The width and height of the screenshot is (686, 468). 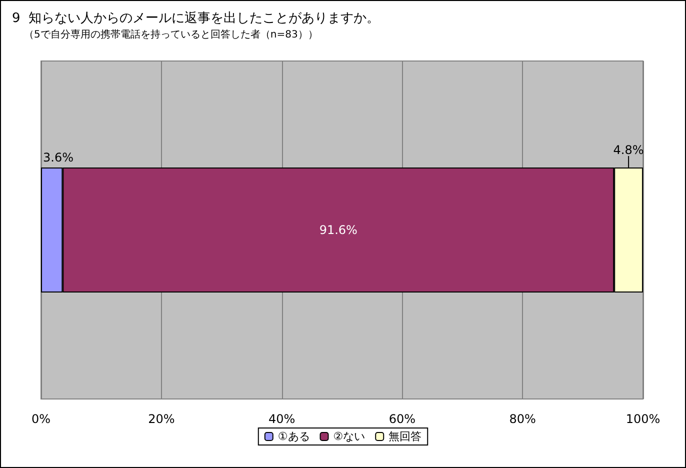 What do you see at coordinates (171, 34) in the screenshot?
I see `chart-subtitle: （5で自分専用の携帯電話を持っていると回答した者（n=83））` at bounding box center [171, 34].